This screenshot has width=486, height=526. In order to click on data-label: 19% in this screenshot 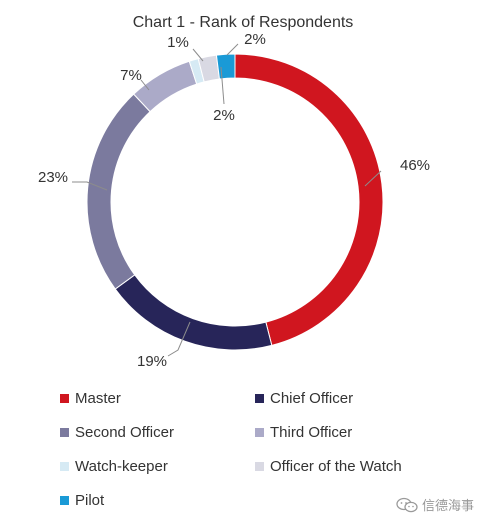, I will do `click(152, 361)`.